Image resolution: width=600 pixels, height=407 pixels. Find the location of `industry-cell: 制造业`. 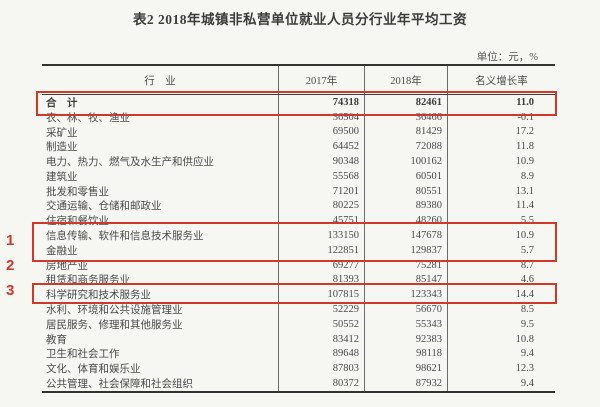

industry-cell: 制造业 is located at coordinates (160, 147).